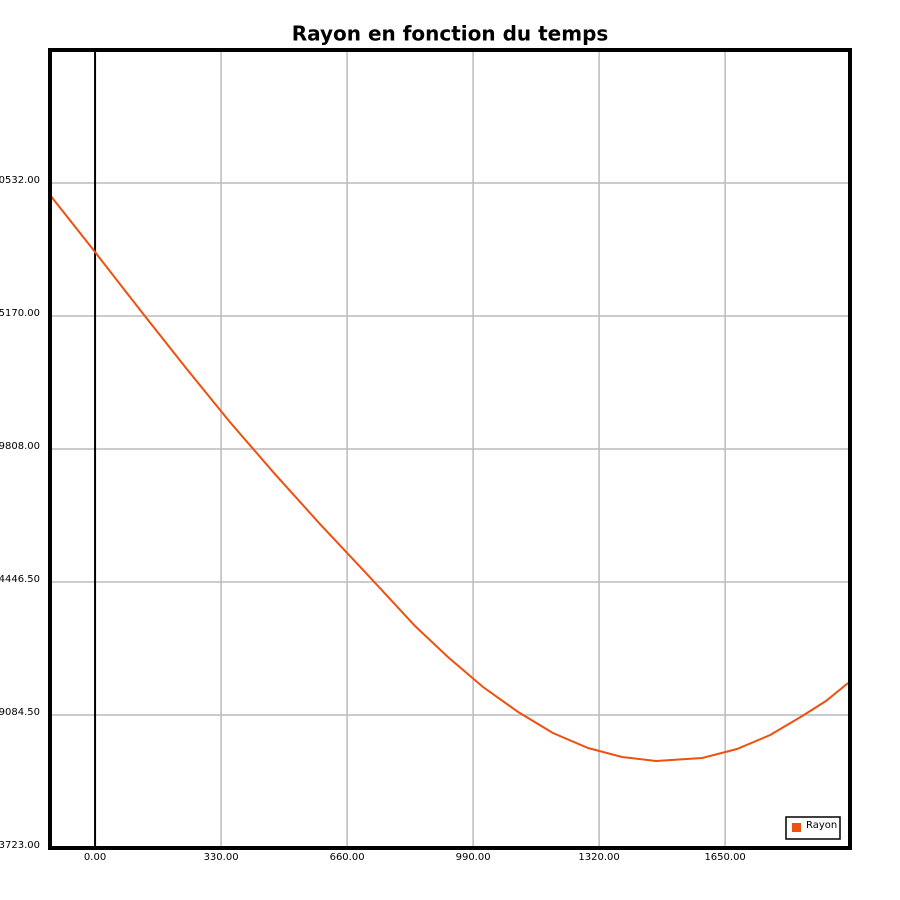 The width and height of the screenshot is (900, 900). I want to click on chart-title: Rayon en fonction du temps, so click(450, 34).